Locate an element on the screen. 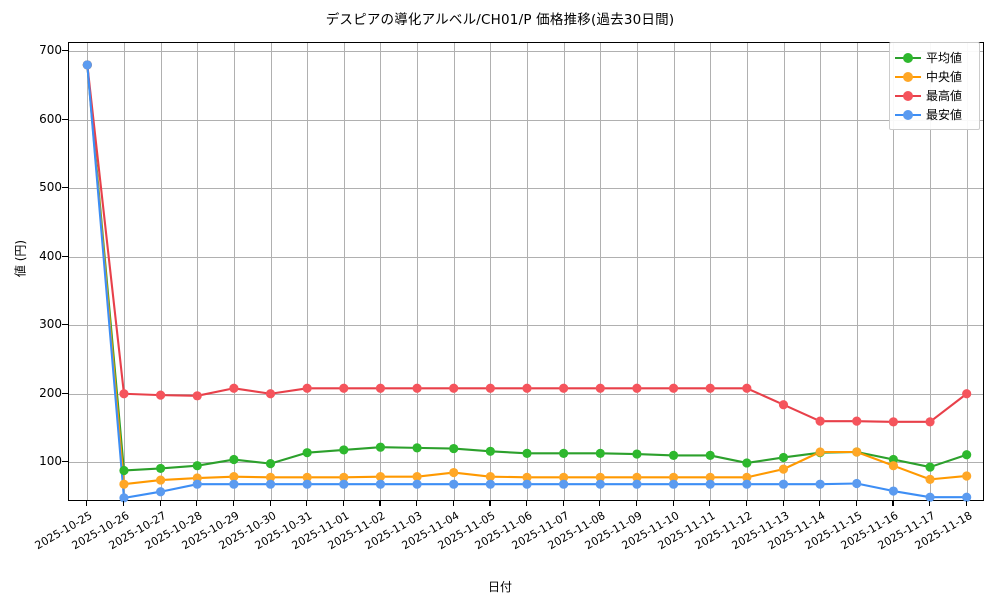 The image size is (1000, 600). legend-item-label: 平均値 is located at coordinates (944, 58).